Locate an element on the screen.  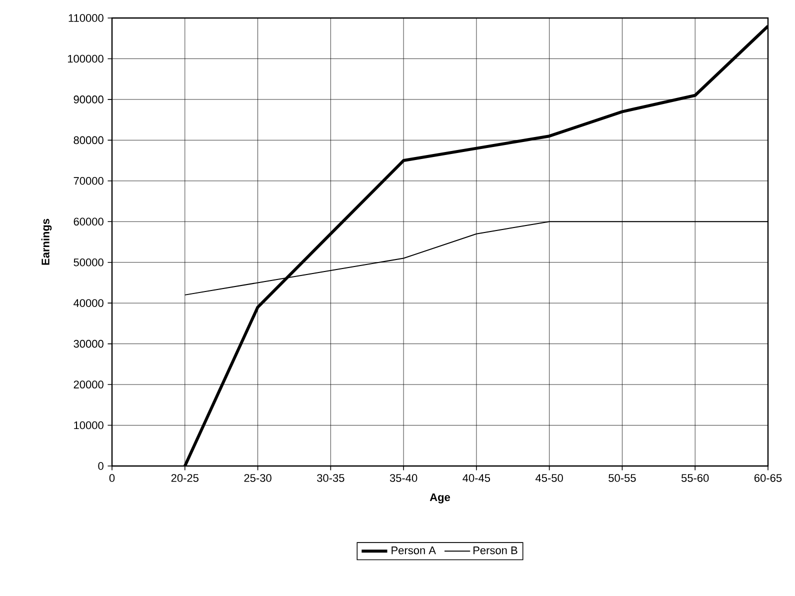
y-tick-label: 10000 is located at coordinates (89, 425).